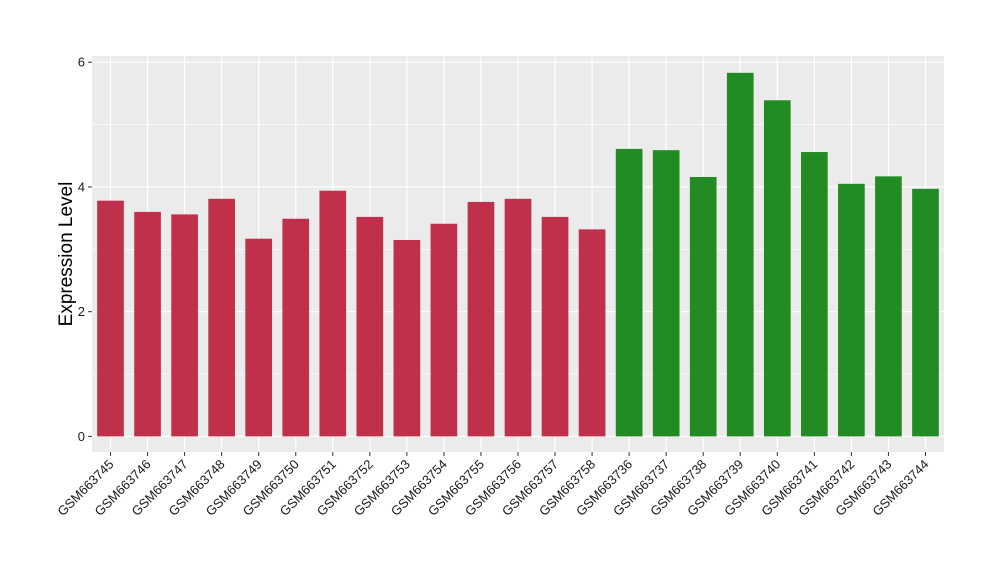 The width and height of the screenshot is (1000, 585). I want to click on bar-GSM663757, so click(555, 326).